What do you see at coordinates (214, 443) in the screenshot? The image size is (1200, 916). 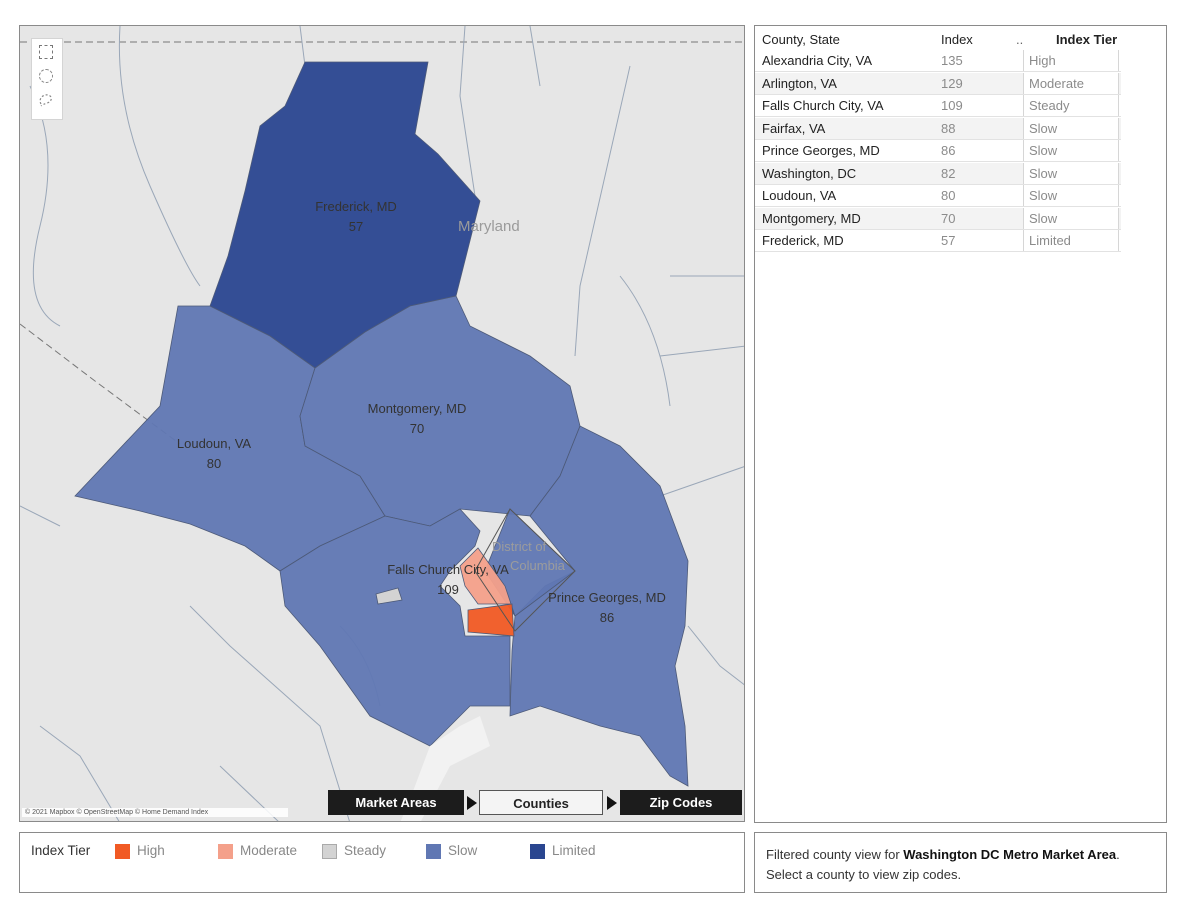 I see `region-name: Loudoun, VA` at bounding box center [214, 443].